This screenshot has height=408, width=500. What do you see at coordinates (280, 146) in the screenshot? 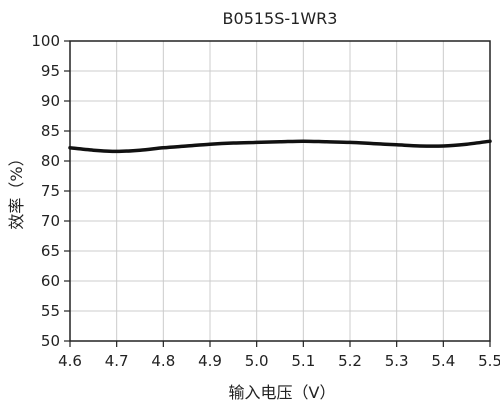
I see `efficiency-line` at bounding box center [280, 146].